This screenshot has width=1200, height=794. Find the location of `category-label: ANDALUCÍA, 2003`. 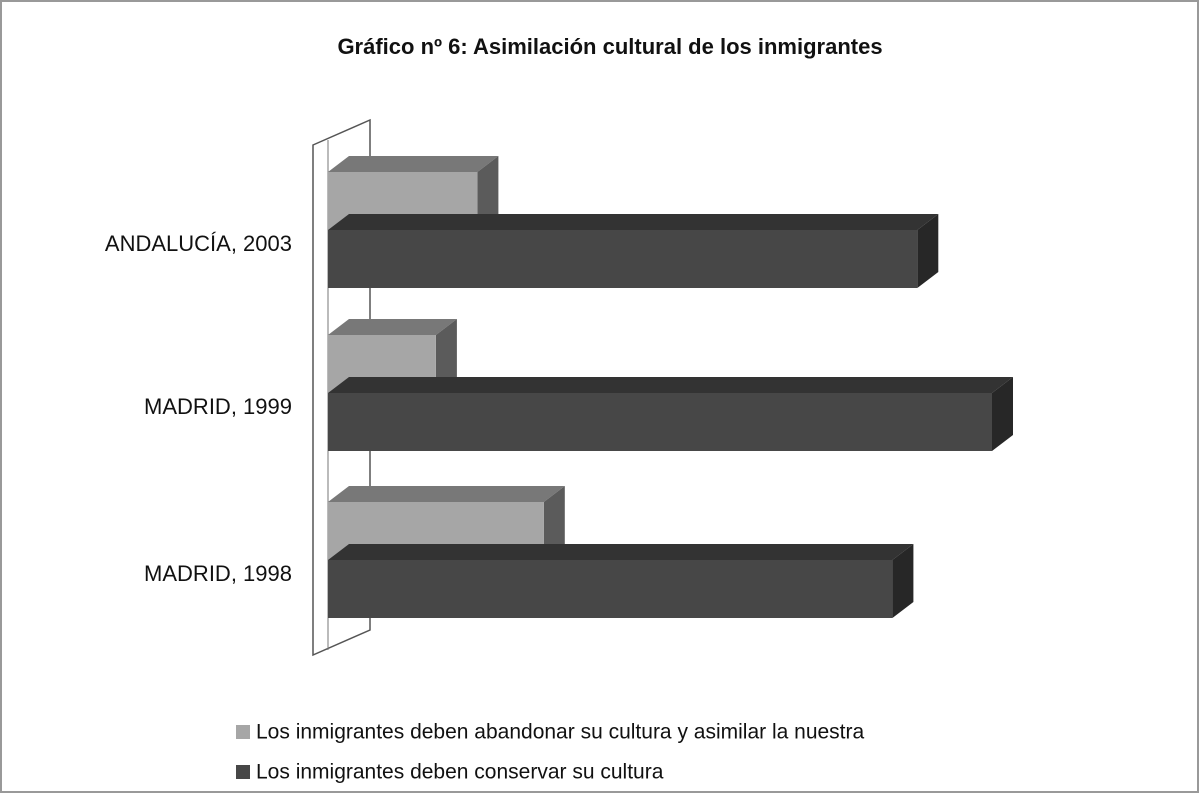

category-label: ANDALUCÍA, 2003 is located at coordinates (198, 243).